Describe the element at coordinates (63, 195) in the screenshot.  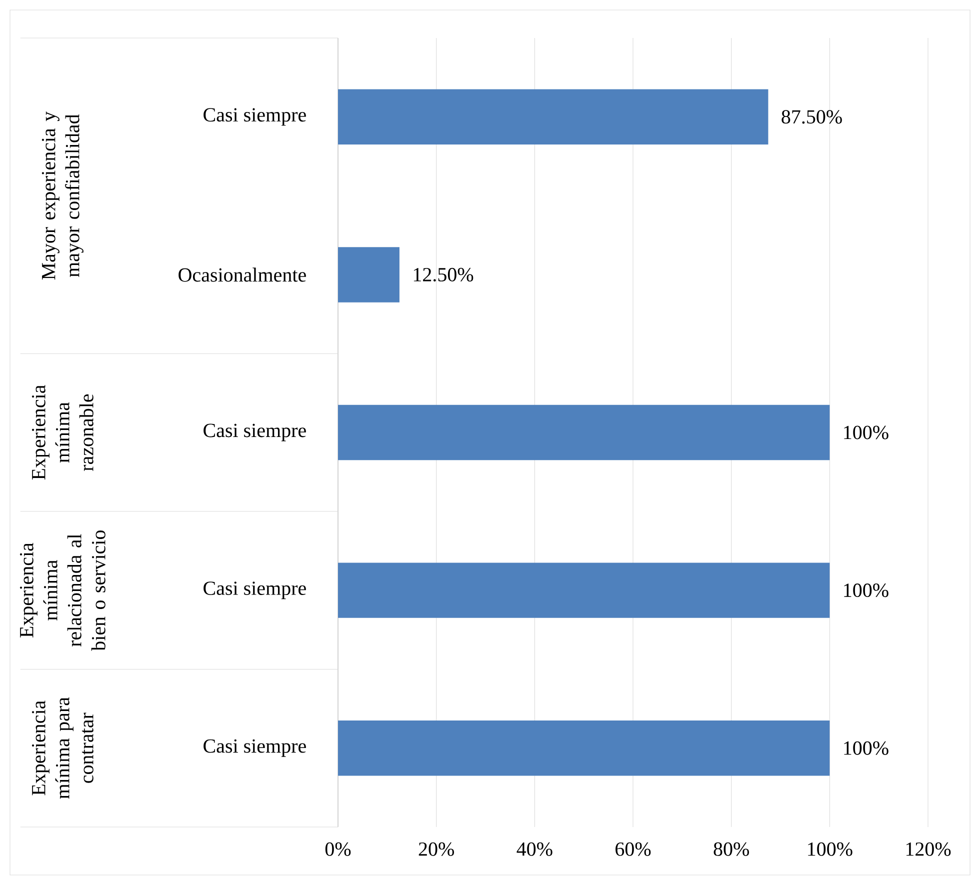
I see `text: Mayor experiencia y mayor confiabilidad` at that location.